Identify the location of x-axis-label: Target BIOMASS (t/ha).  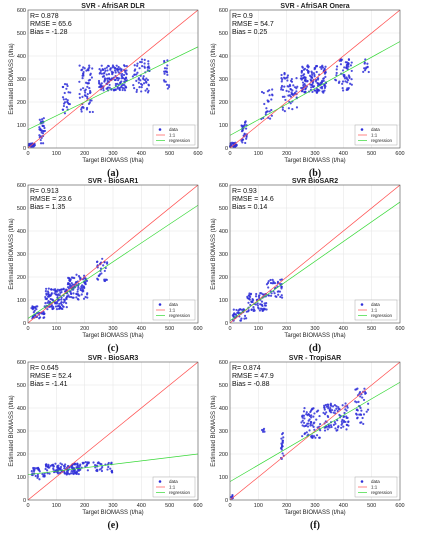
(112, 161).